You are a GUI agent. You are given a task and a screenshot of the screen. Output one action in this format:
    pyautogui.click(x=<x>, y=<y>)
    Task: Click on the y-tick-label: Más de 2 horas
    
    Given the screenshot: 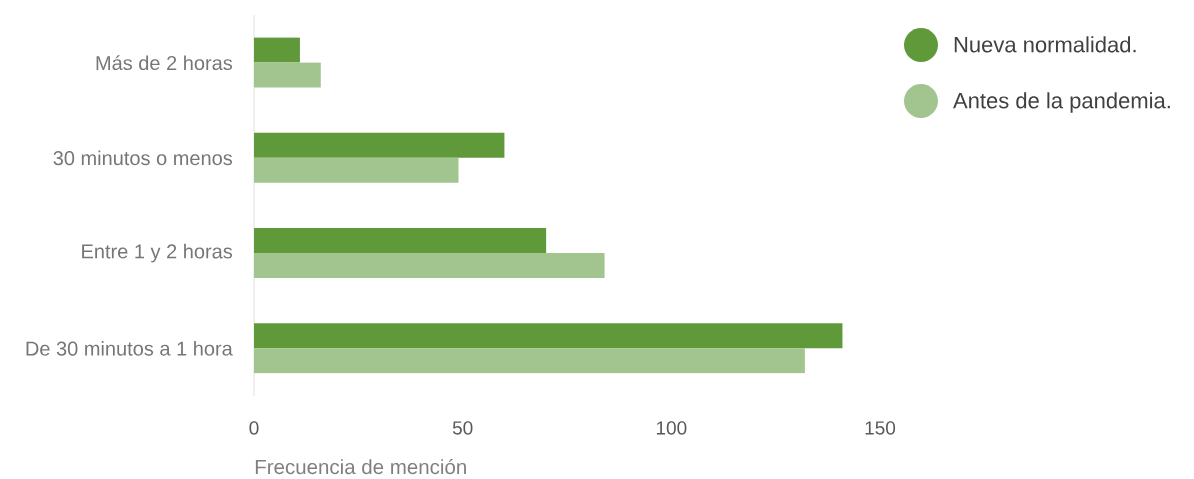 What is the action you would take?
    pyautogui.click(x=164, y=63)
    